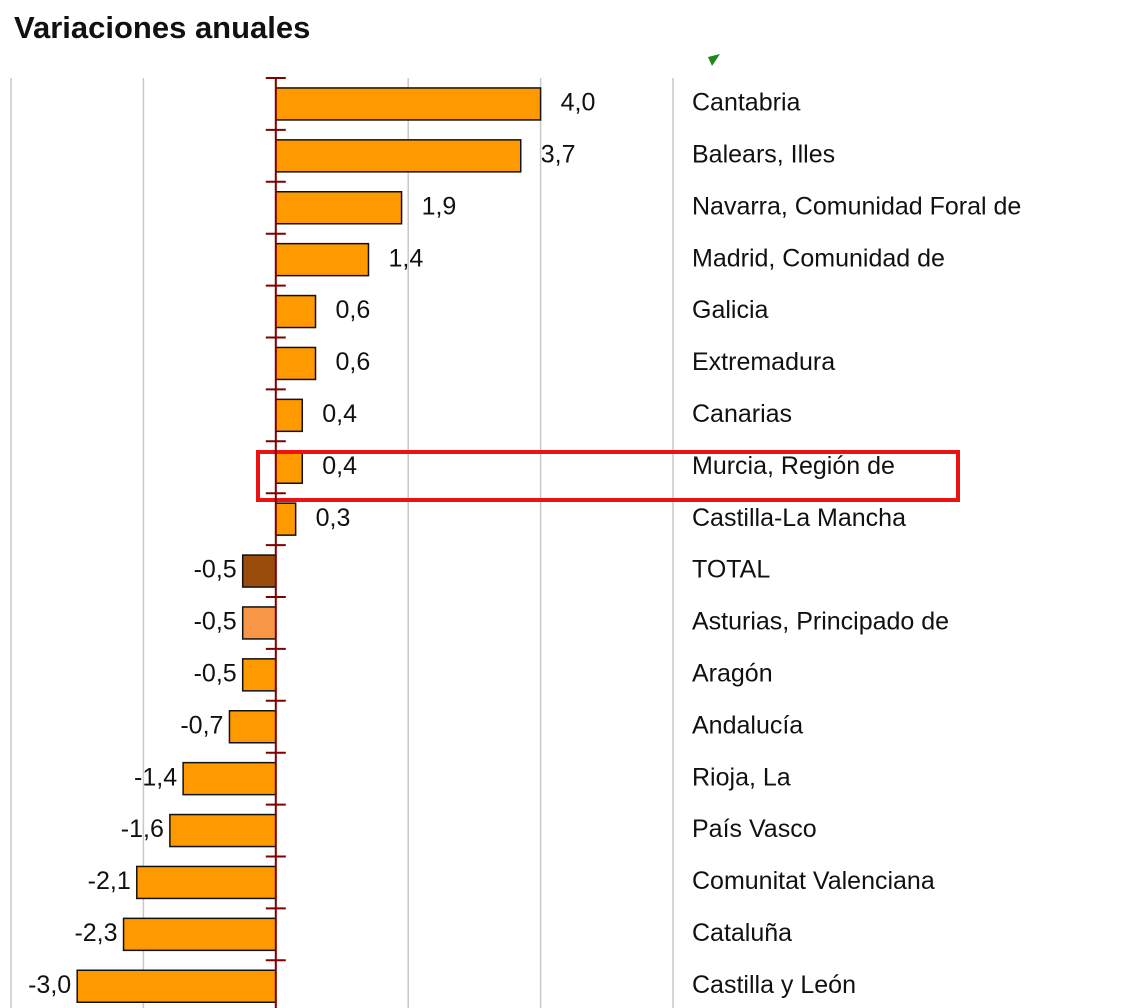 The height and width of the screenshot is (1008, 1128). What do you see at coordinates (813, 881) in the screenshot?
I see `category-label: Comunitat Valenciana` at bounding box center [813, 881].